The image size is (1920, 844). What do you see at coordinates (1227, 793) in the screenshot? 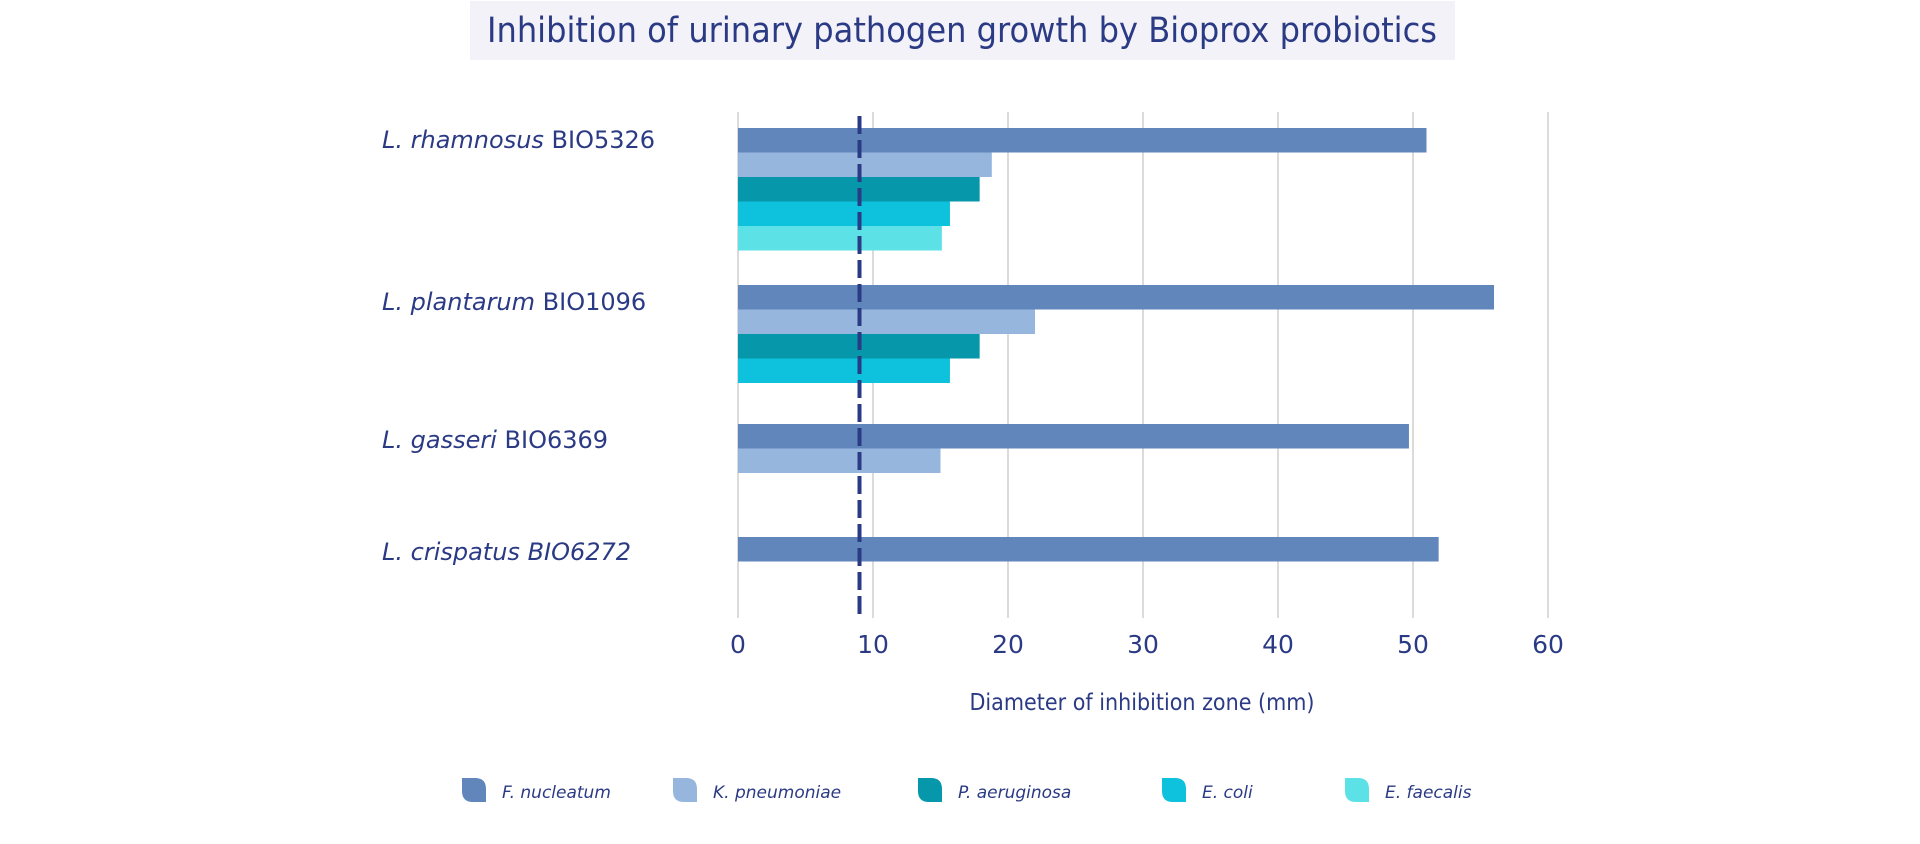
I see `legend-label: E. coli` at bounding box center [1227, 793].